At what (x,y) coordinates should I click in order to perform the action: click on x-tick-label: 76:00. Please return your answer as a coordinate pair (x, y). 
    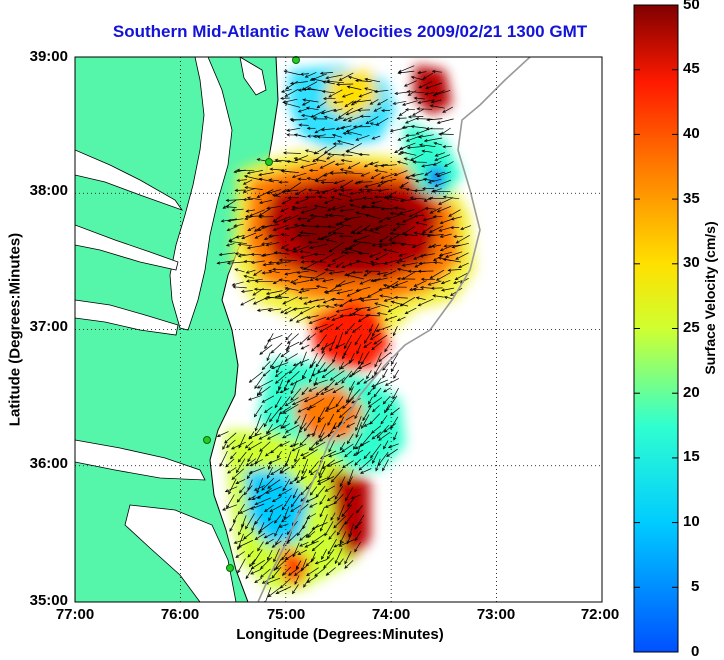
    Looking at the image, I should click on (180, 614).